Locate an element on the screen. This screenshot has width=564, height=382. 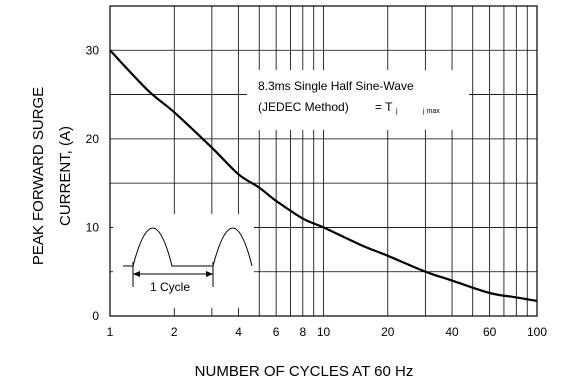
annotation-line1: 8.3ms Single Half Sine-Wave is located at coordinates (336, 86).